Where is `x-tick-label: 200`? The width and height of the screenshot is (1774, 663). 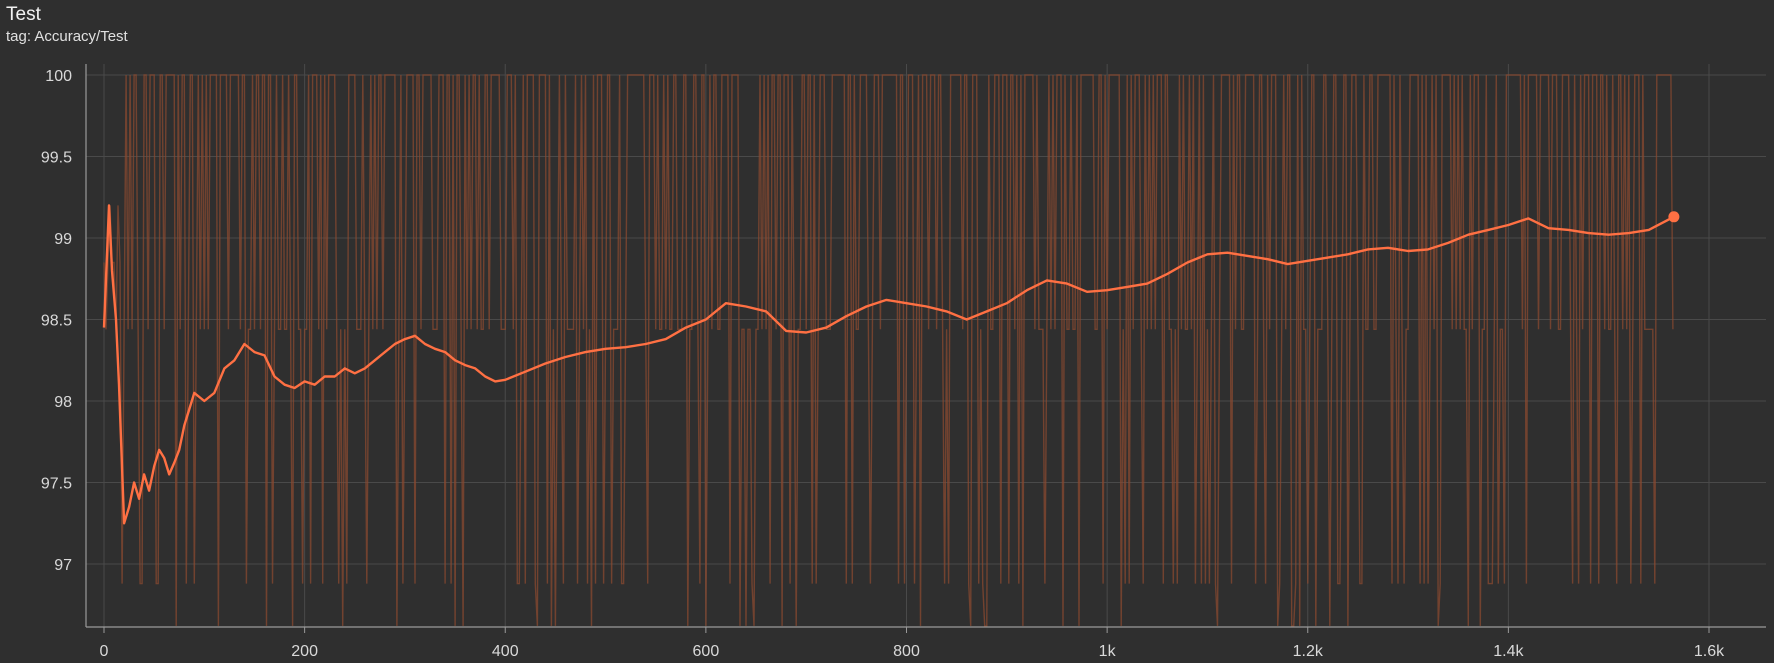 x-tick-label: 200 is located at coordinates (304, 651).